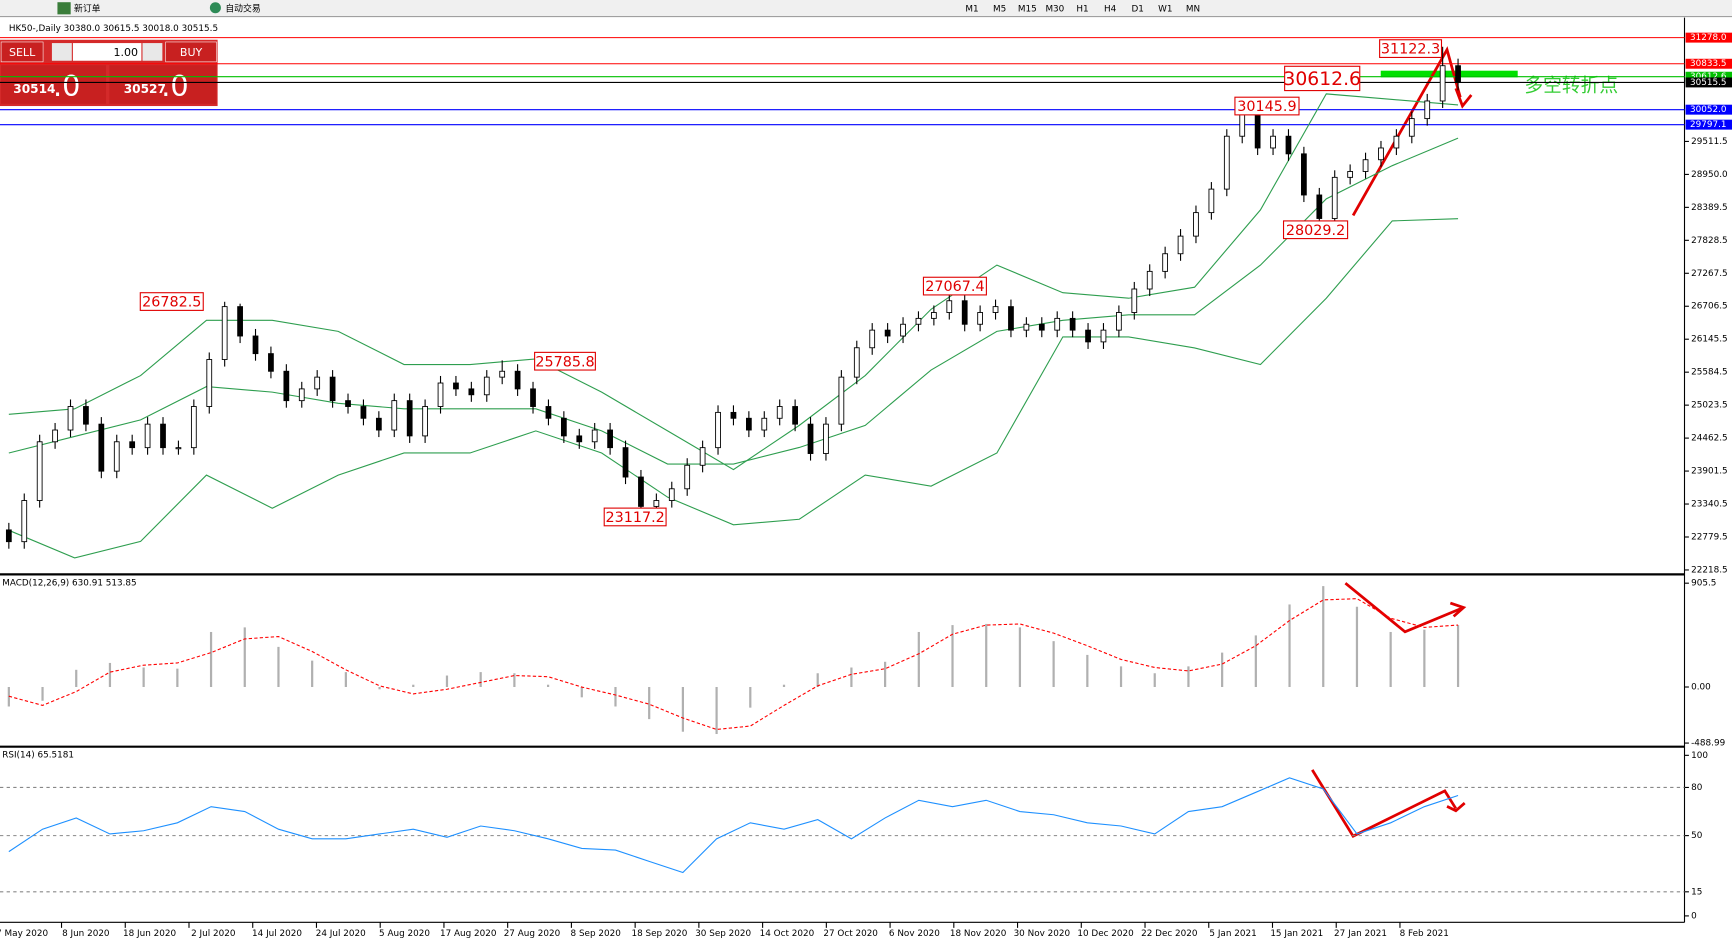  What do you see at coordinates (1266, 107) in the screenshot?
I see `annotation-label: 30145.9` at bounding box center [1266, 107].